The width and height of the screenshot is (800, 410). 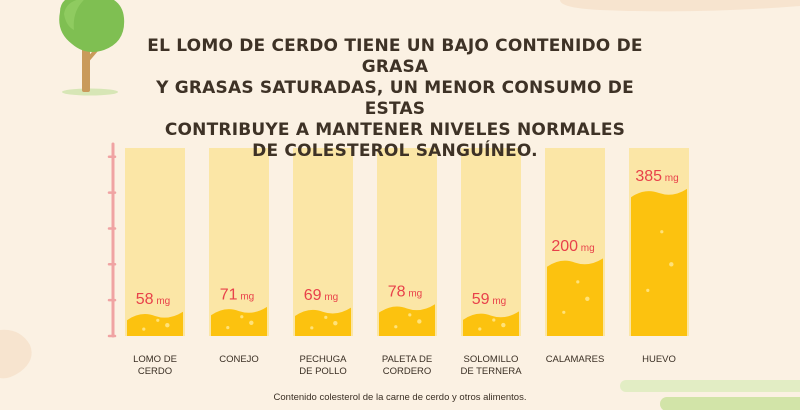 I want to click on bar-value-label: 385 mg, so click(x=656, y=176).